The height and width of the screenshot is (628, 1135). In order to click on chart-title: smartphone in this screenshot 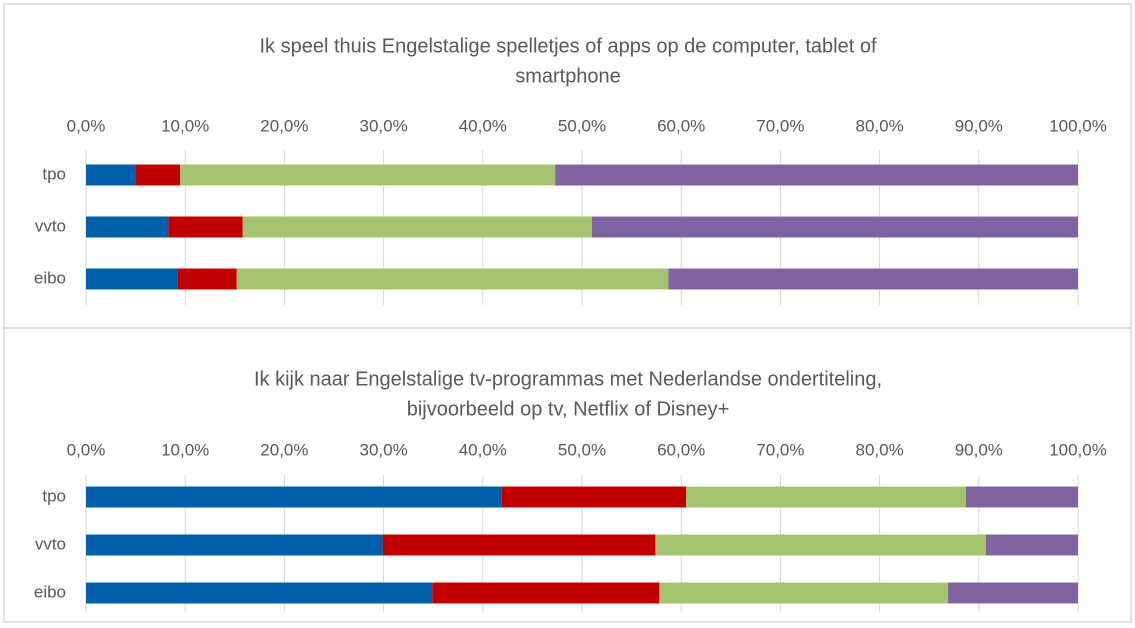, I will do `click(568, 76)`.